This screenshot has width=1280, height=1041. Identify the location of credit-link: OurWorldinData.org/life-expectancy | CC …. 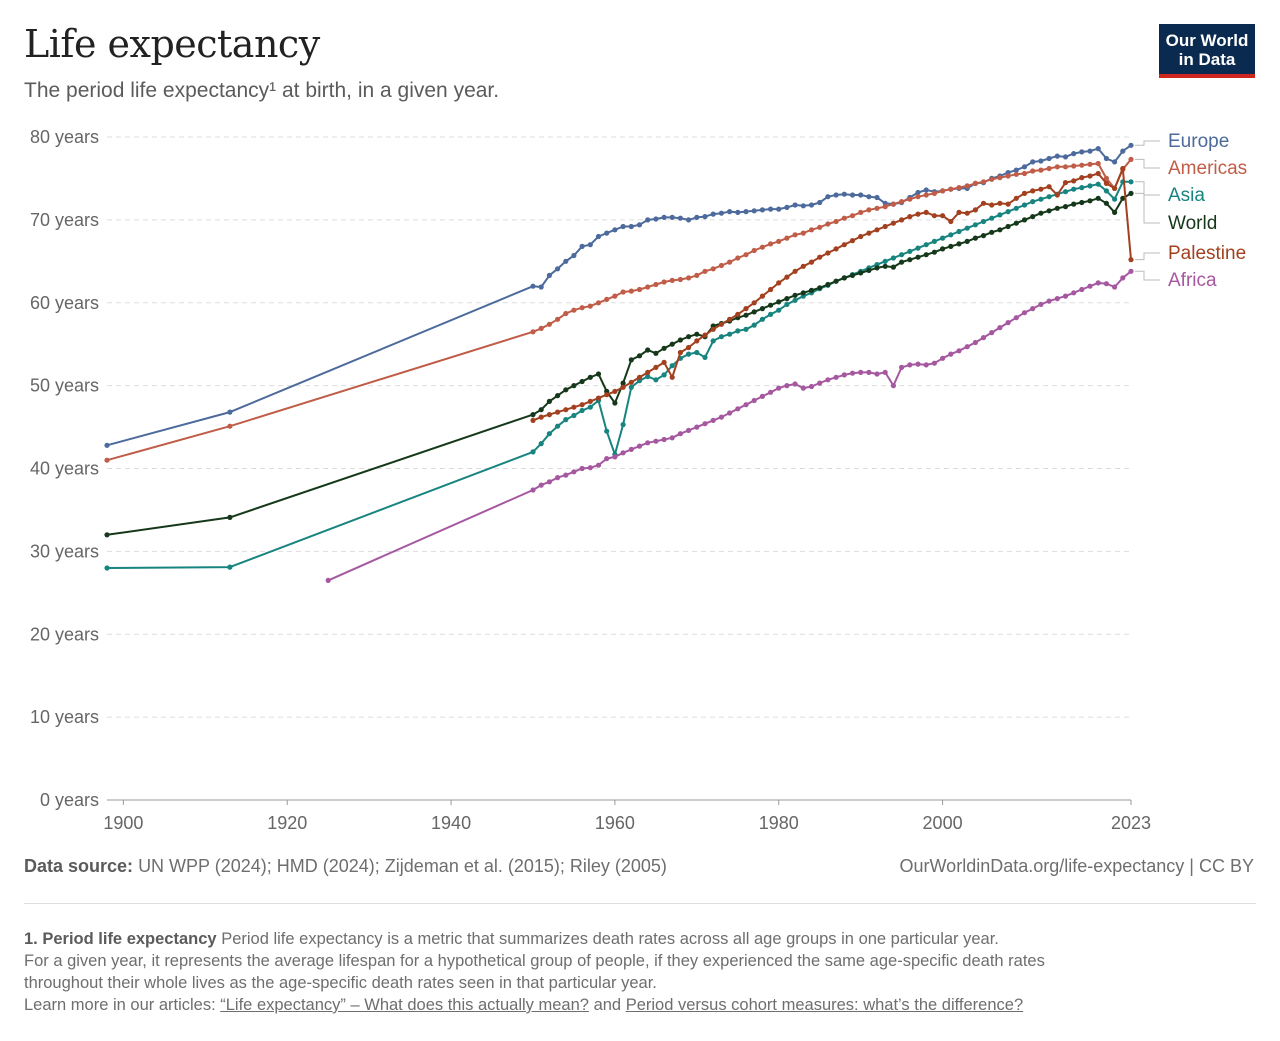
(1076, 866).